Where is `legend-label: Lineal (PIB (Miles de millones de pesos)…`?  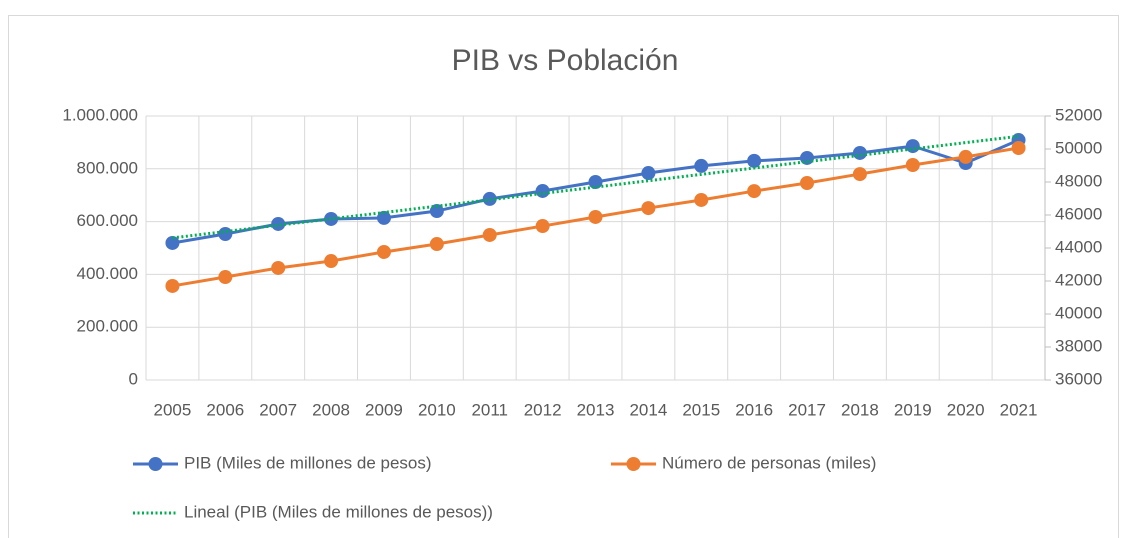 legend-label: Lineal (PIB (Miles de millones de pesos)… is located at coordinates (338, 511).